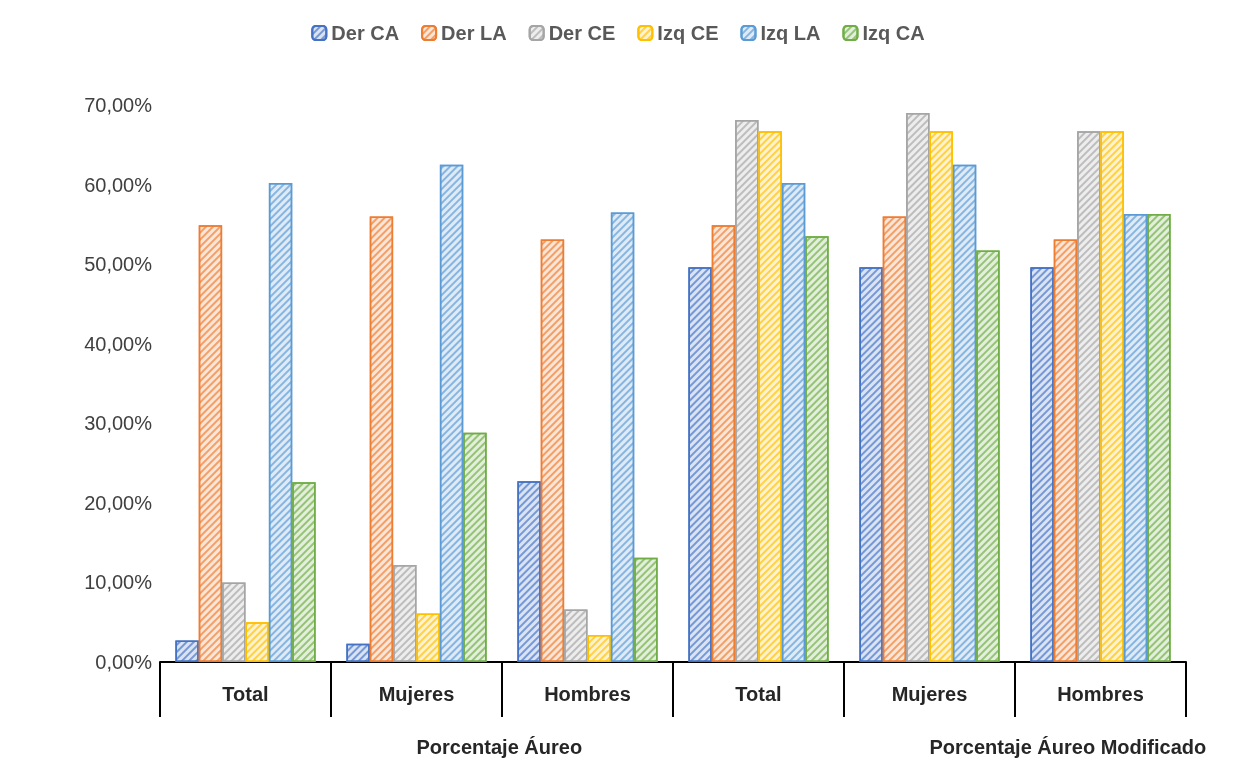 The width and height of the screenshot is (1236, 782). What do you see at coordinates (582, 33) in the screenshot?
I see `legend-label: Der CE` at bounding box center [582, 33].